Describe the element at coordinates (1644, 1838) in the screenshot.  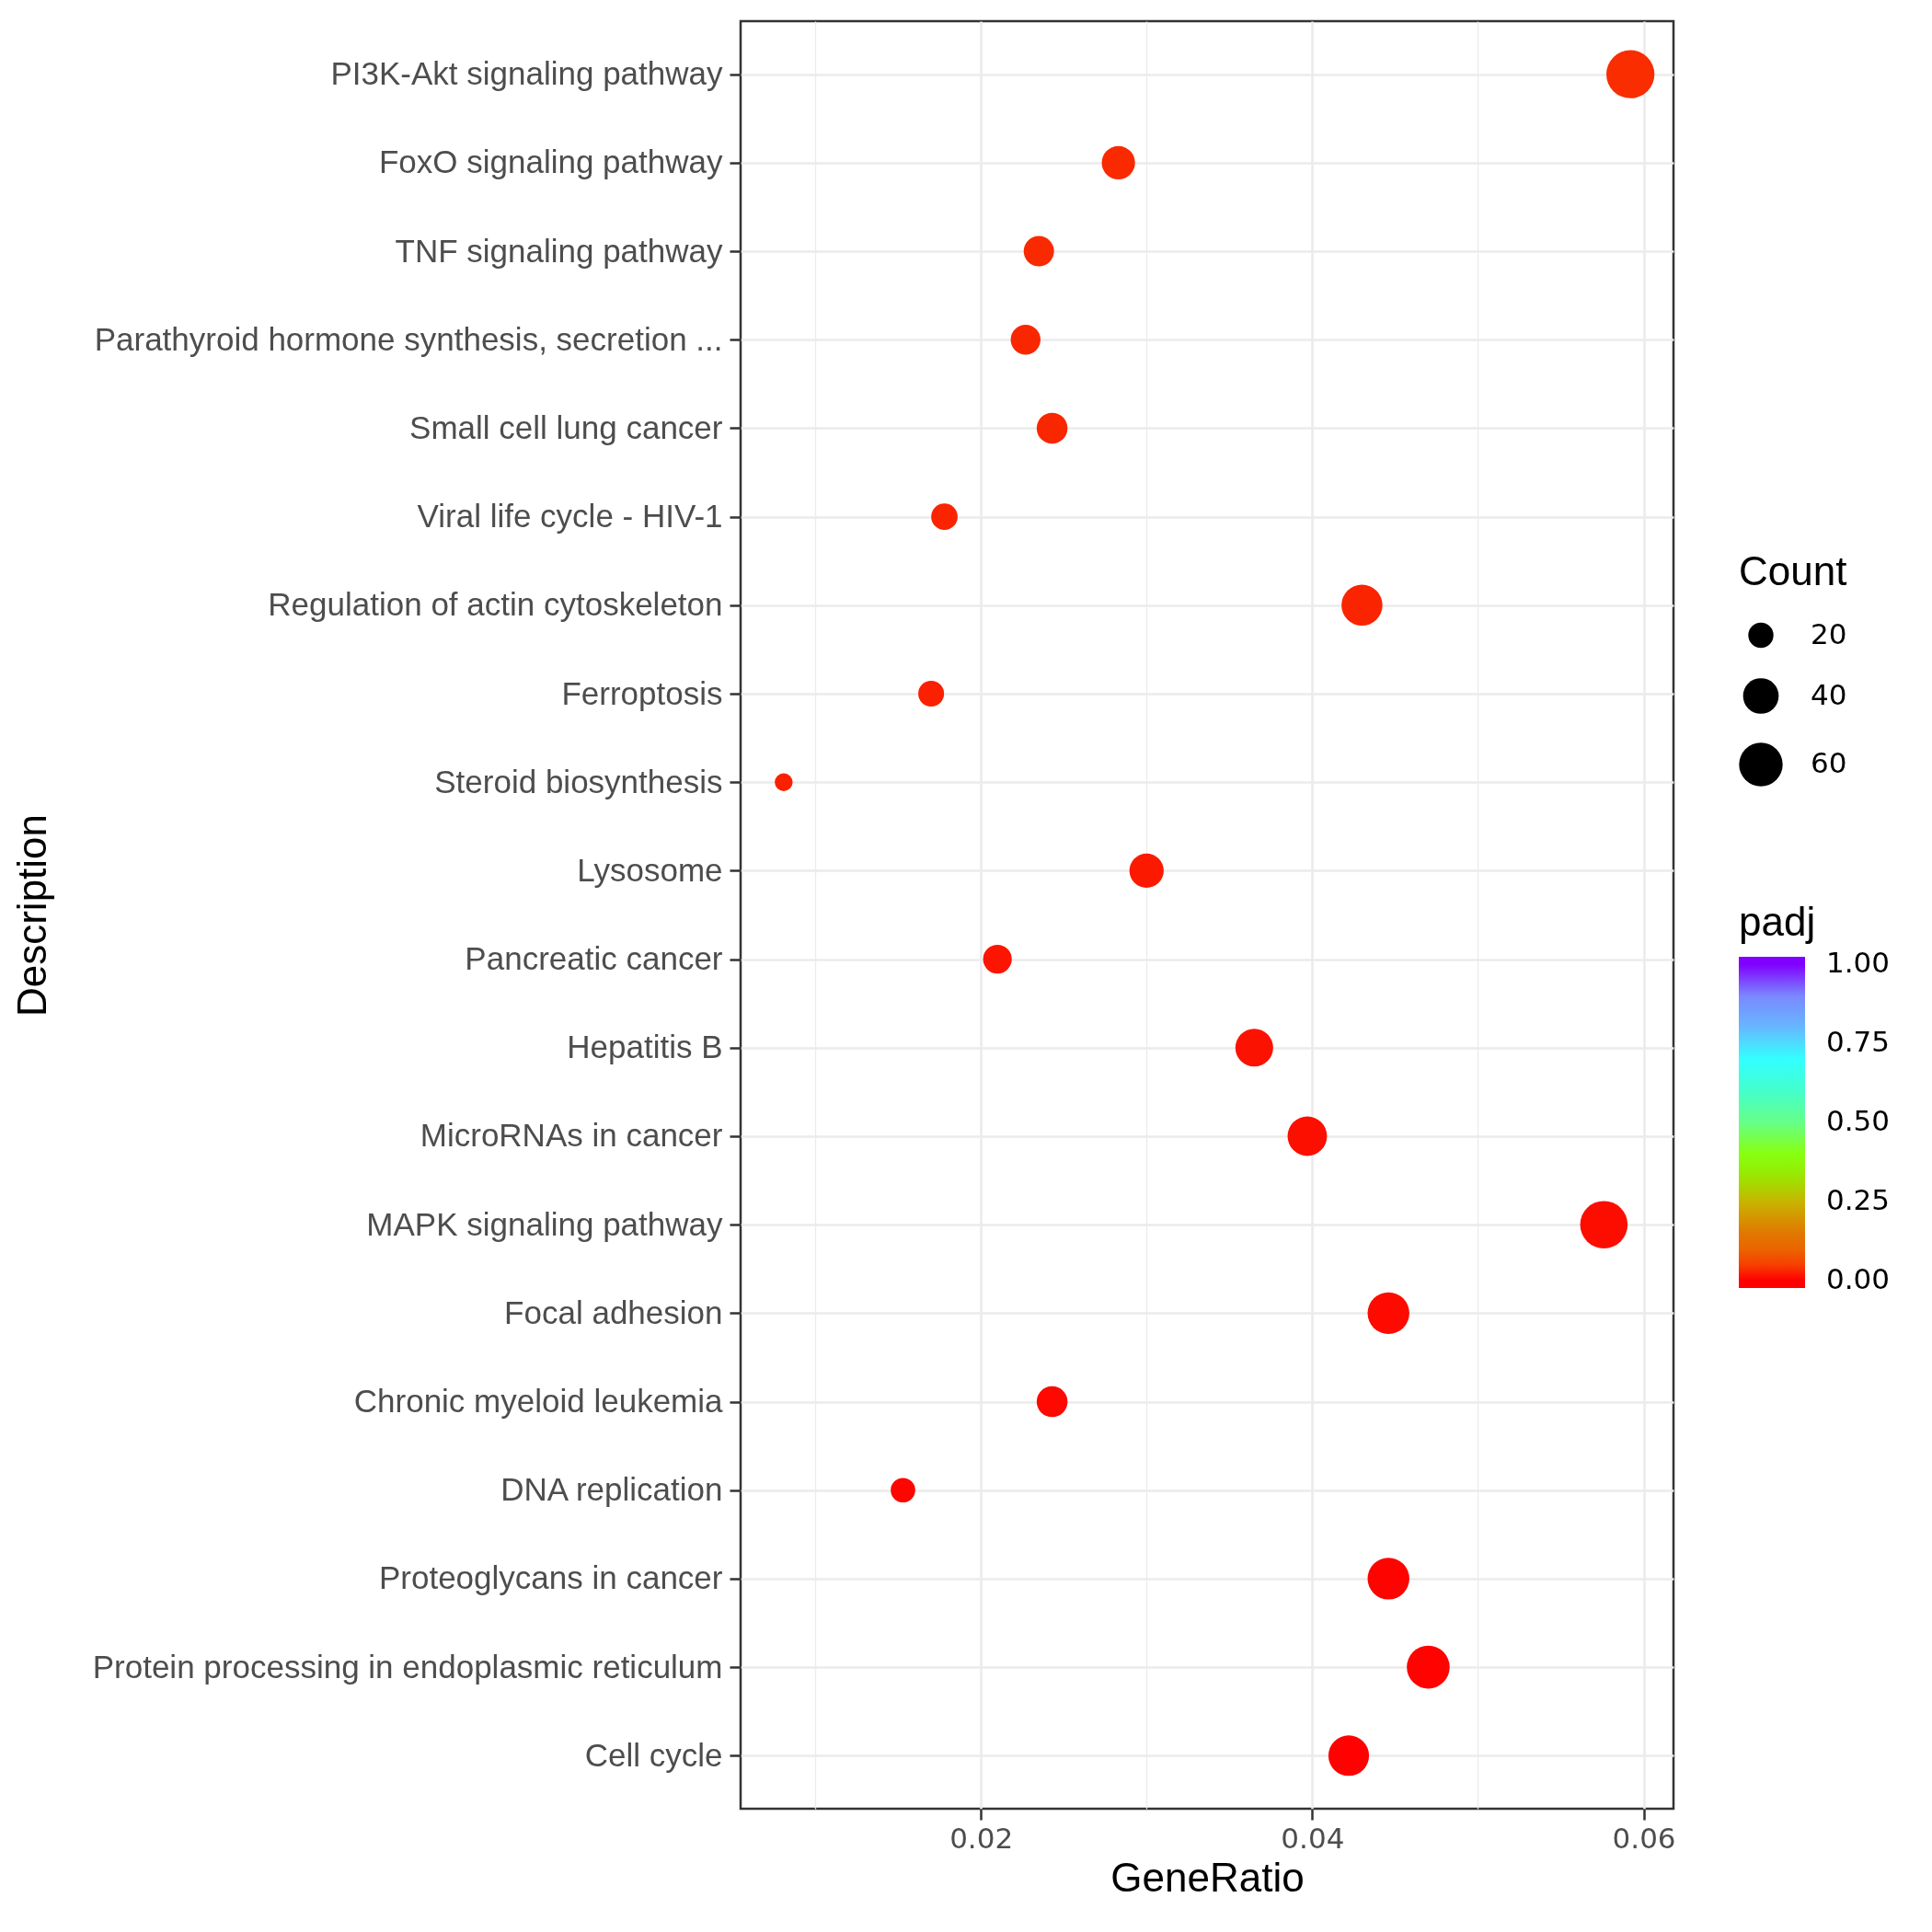
I see `x-tick-label: 0.06` at that location.